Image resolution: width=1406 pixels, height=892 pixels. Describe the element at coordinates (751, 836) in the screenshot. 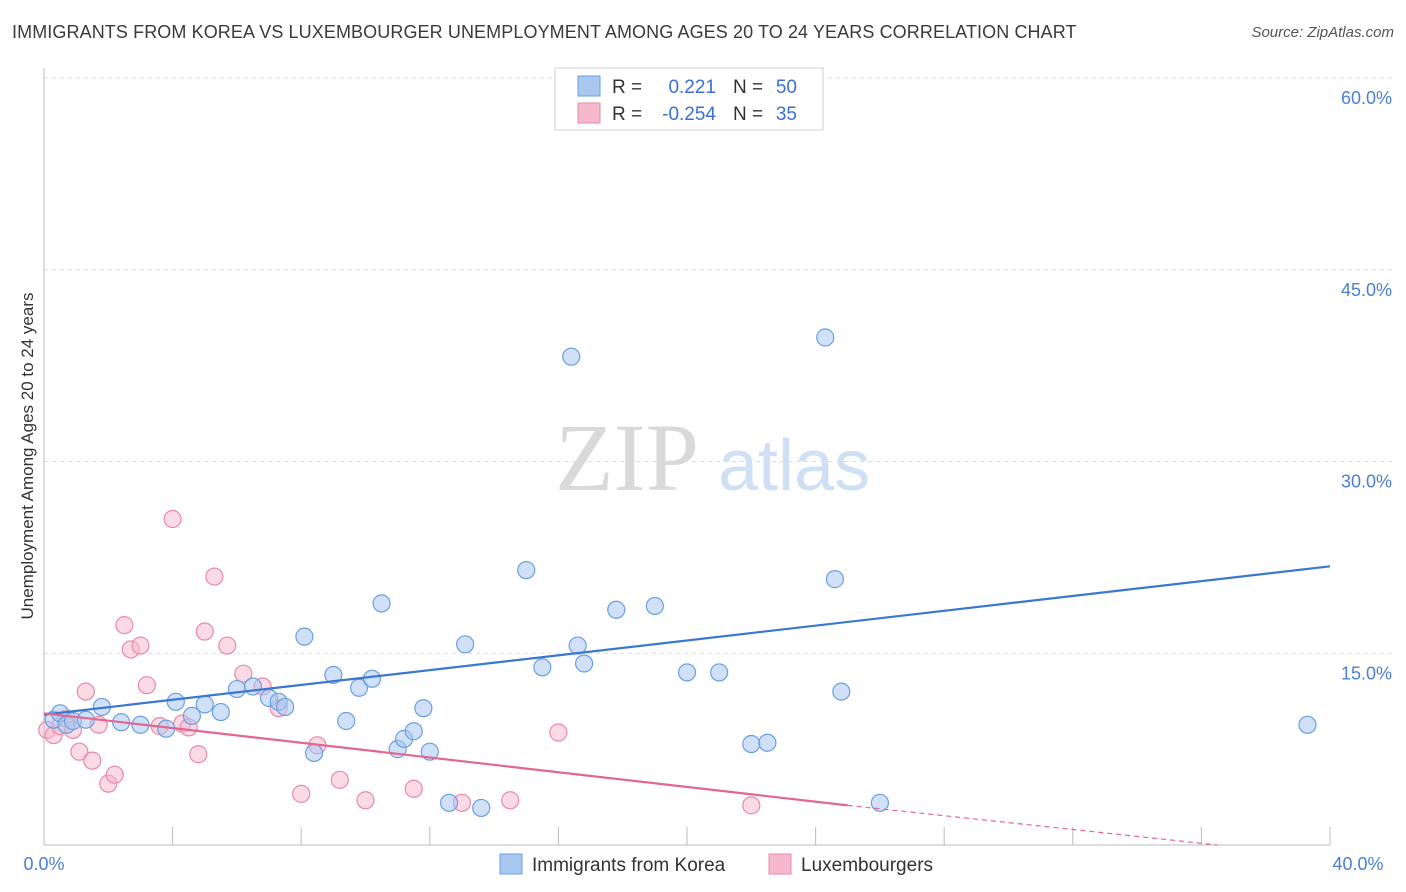

I see `x-ticks` at that location.